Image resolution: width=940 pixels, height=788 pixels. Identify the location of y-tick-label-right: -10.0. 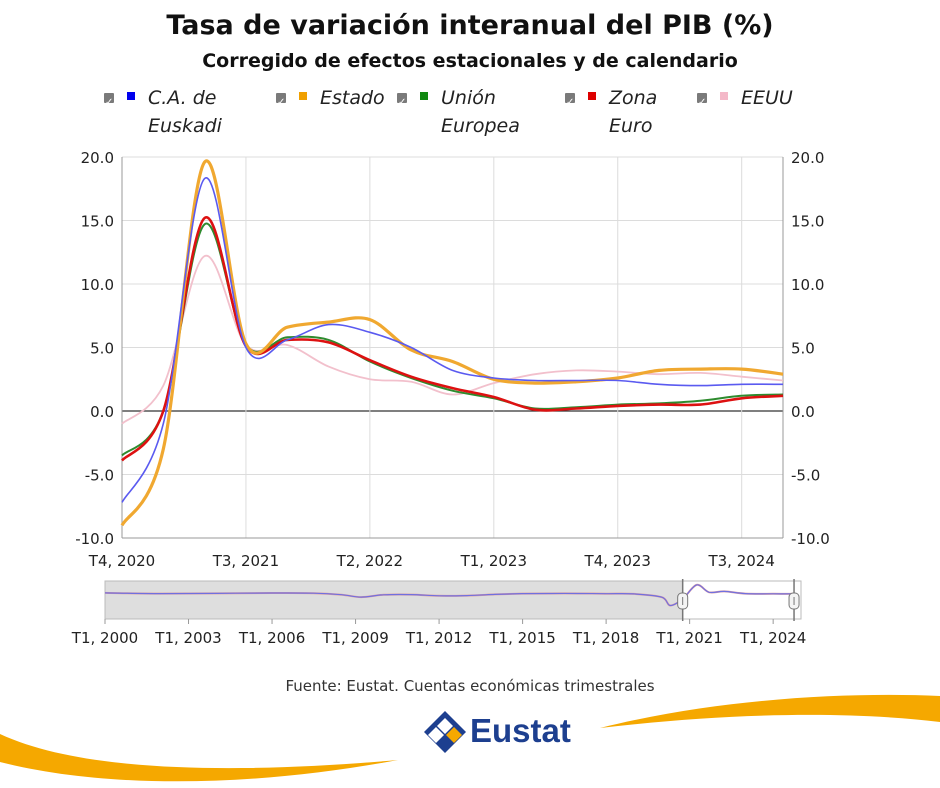
(810, 539).